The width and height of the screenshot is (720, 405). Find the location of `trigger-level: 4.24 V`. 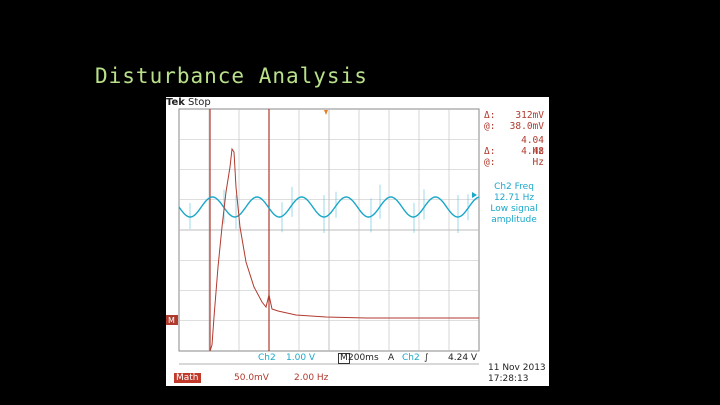

trigger-level: 4.24 V is located at coordinates (463, 358).